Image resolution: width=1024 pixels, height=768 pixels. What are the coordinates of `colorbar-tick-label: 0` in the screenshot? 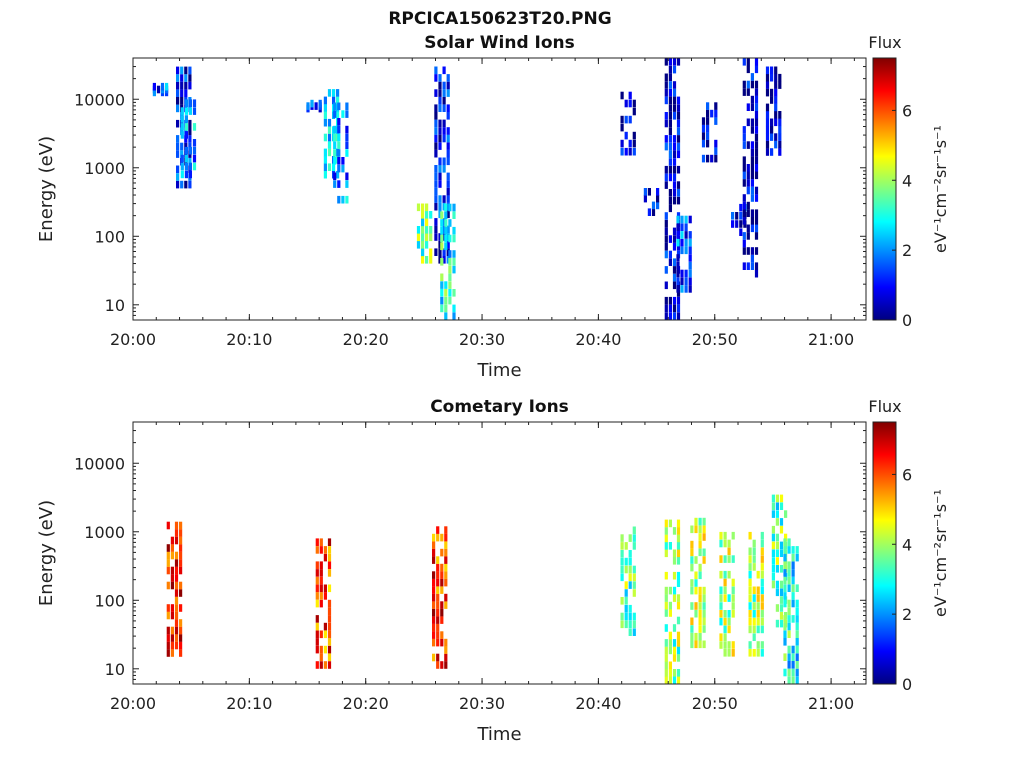 It's located at (907, 684).